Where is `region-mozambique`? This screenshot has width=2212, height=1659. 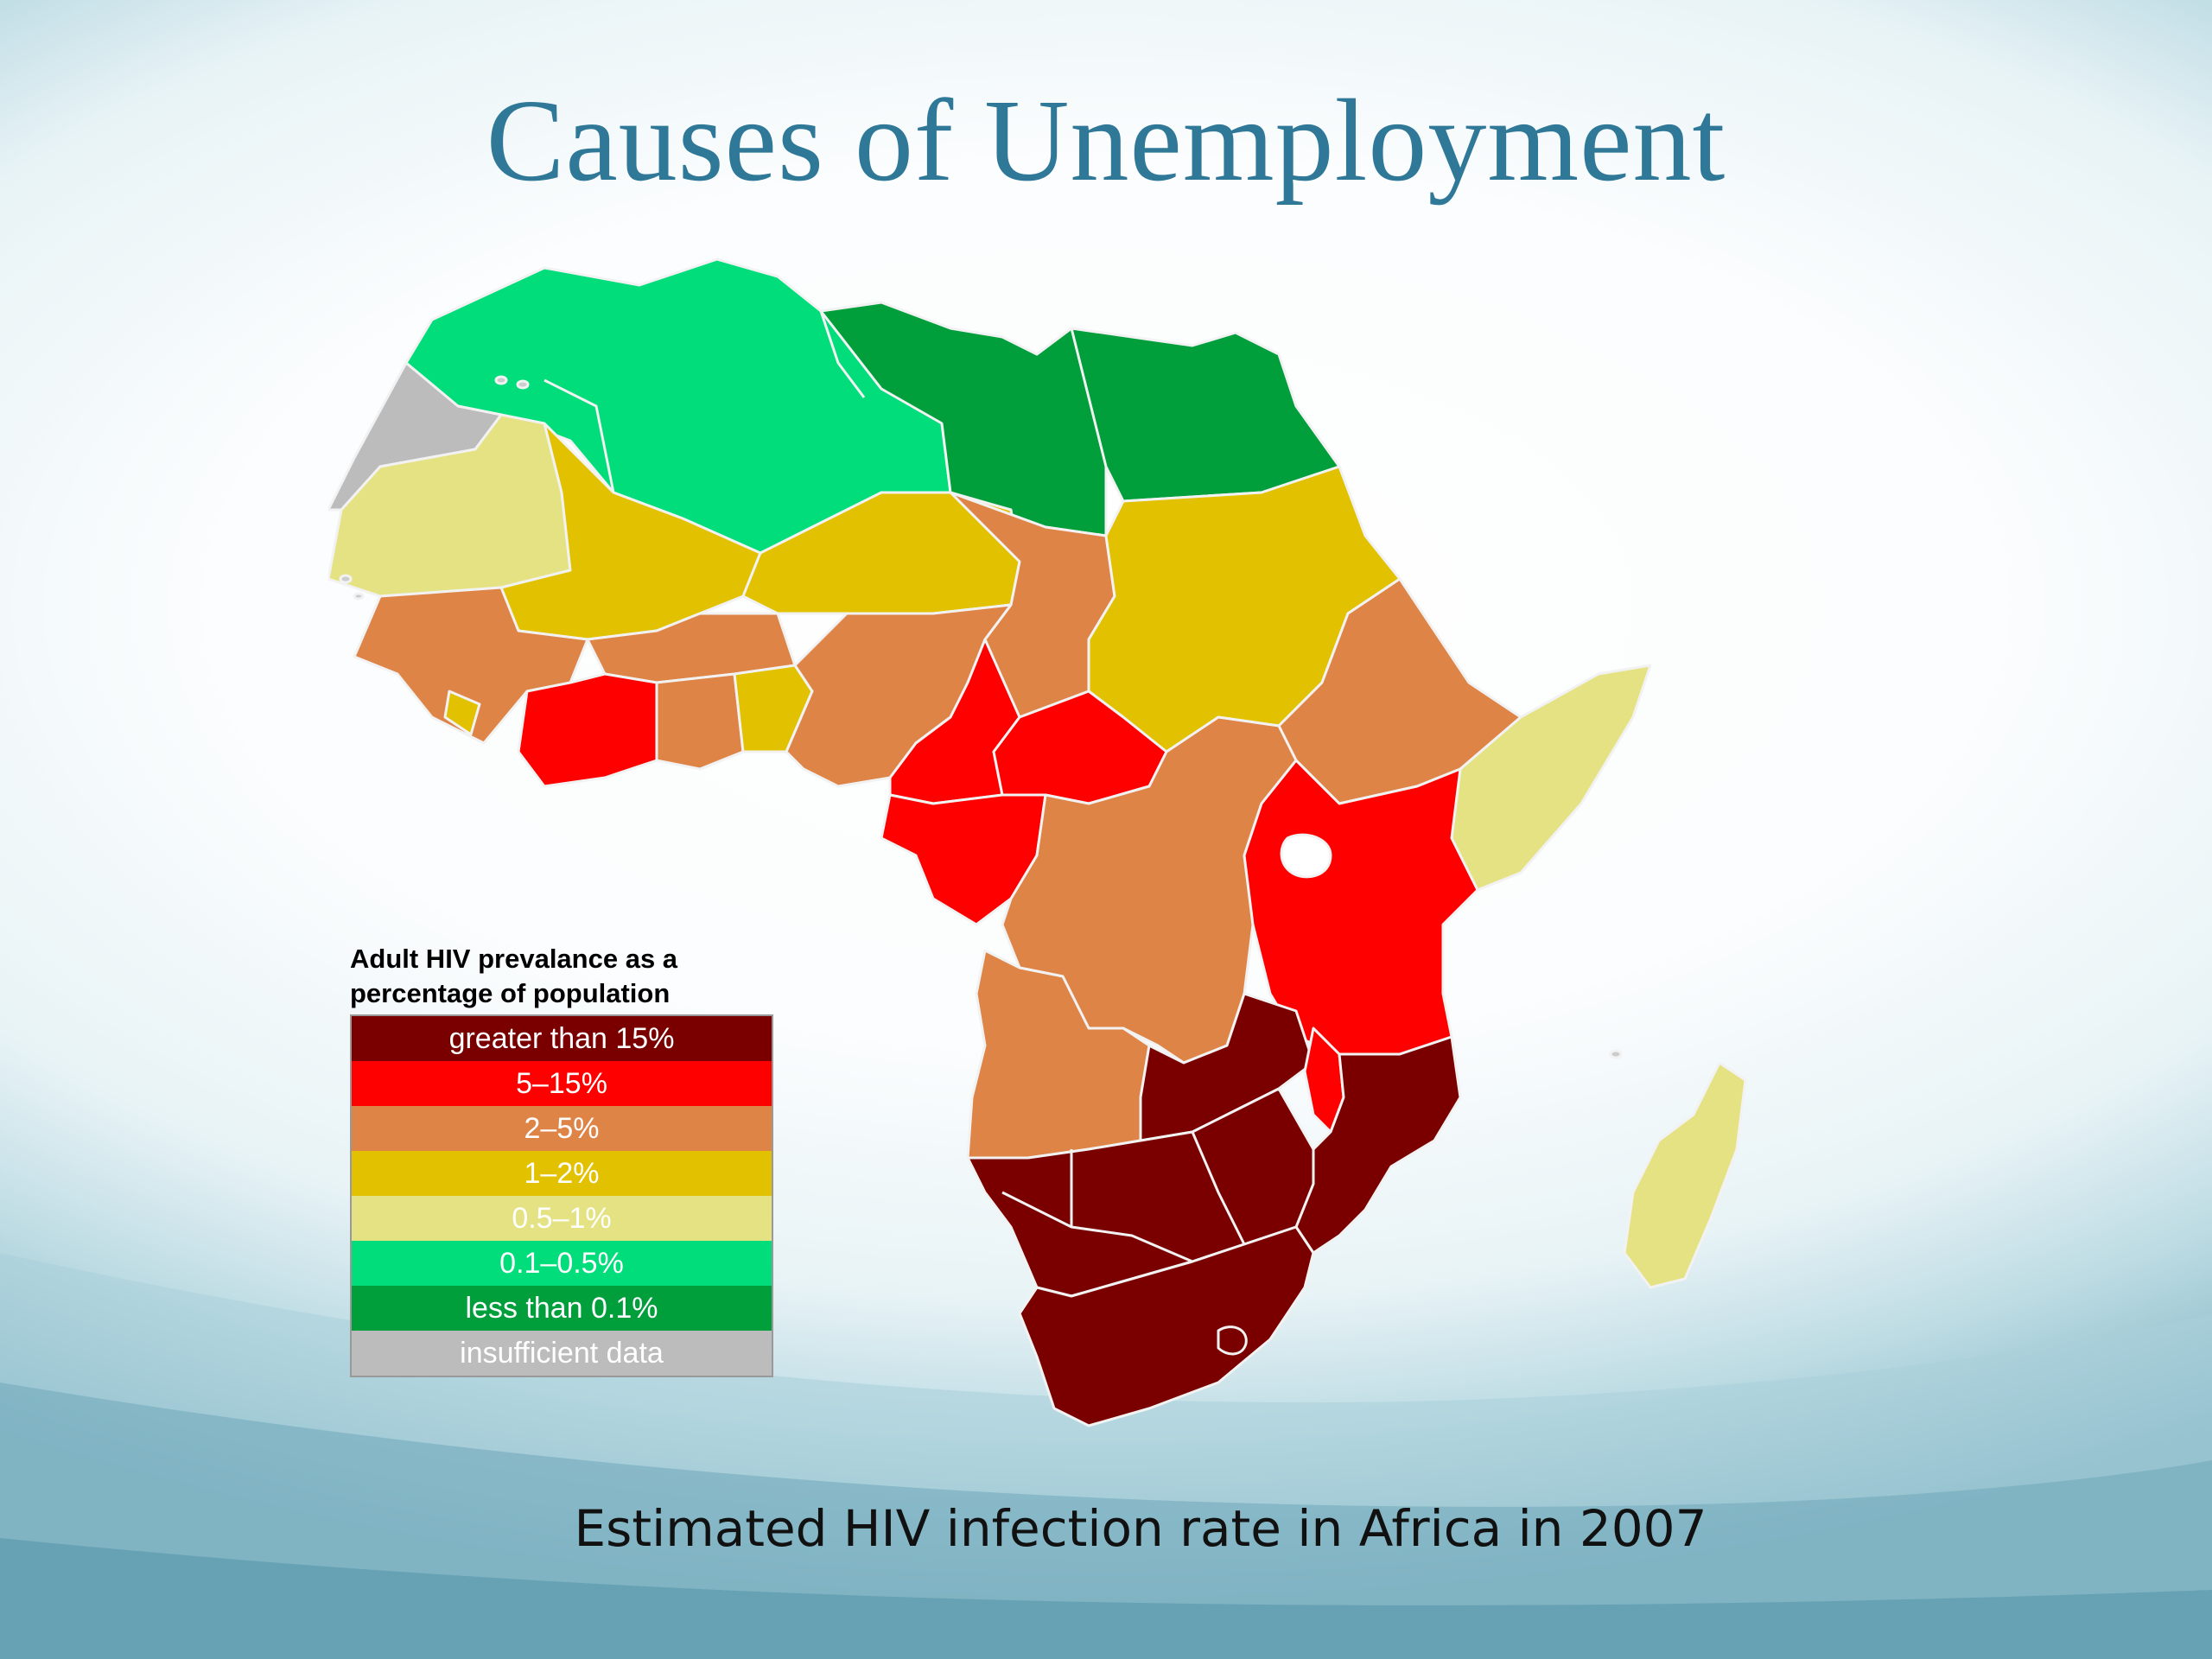
region-mozambique is located at coordinates (1378, 1145).